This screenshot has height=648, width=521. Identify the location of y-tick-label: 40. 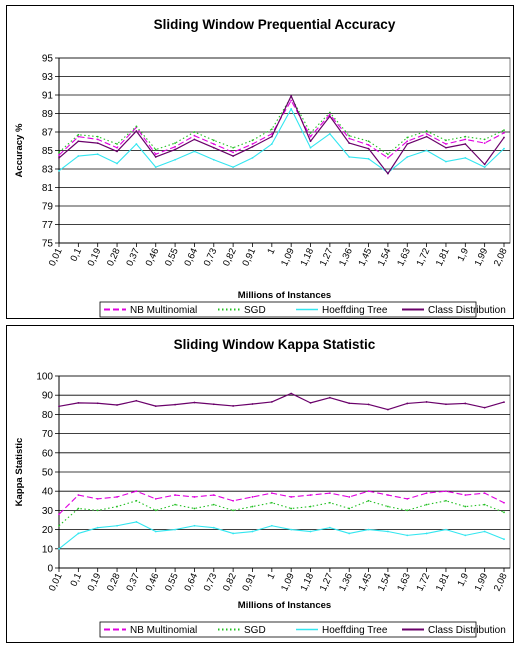
(48, 492).